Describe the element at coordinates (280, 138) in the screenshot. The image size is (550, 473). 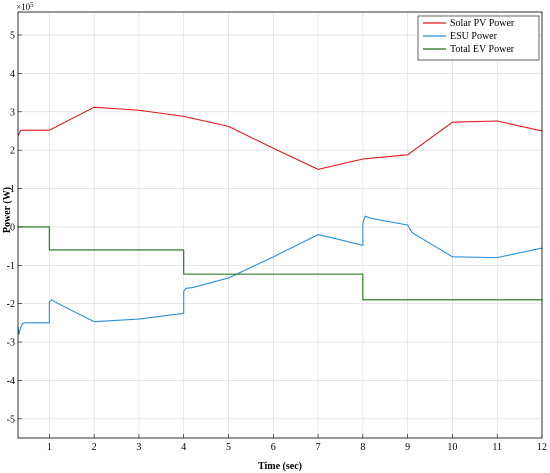
I see `series-line-solar-pv-power` at that location.